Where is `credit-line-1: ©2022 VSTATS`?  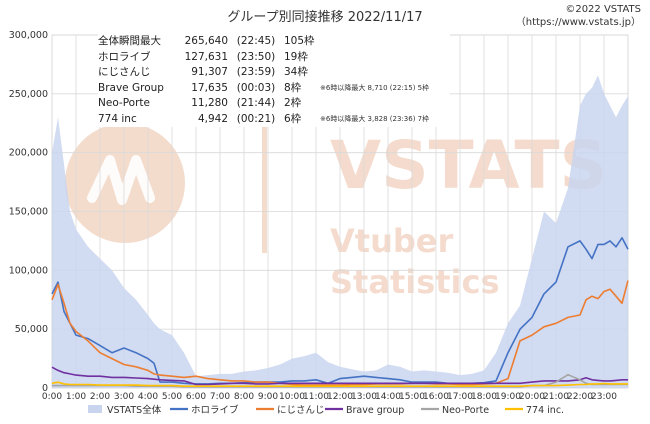
credit-line-1: ©2022 VSTATS is located at coordinates (603, 9).